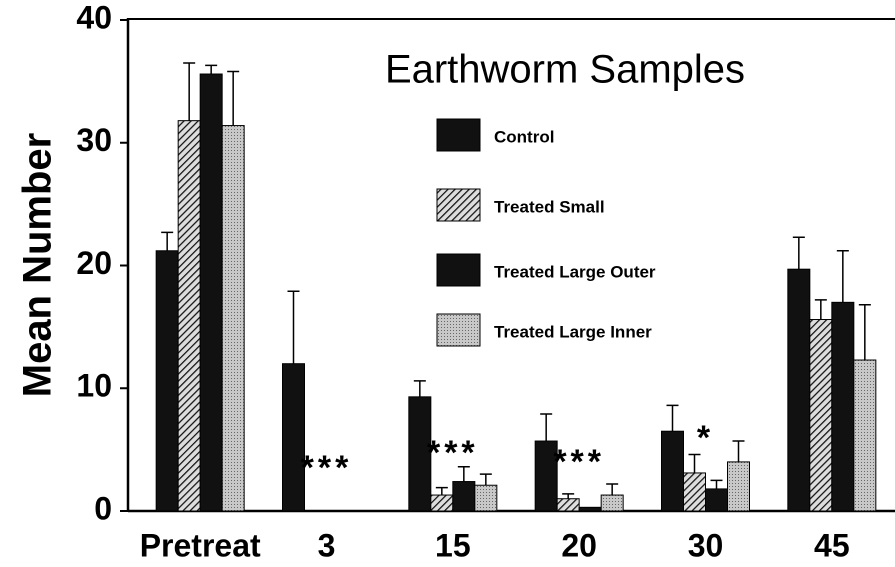 This screenshot has width=895, height=567. What do you see at coordinates (706, 545) in the screenshot?
I see `x-tick-label: 30` at bounding box center [706, 545].